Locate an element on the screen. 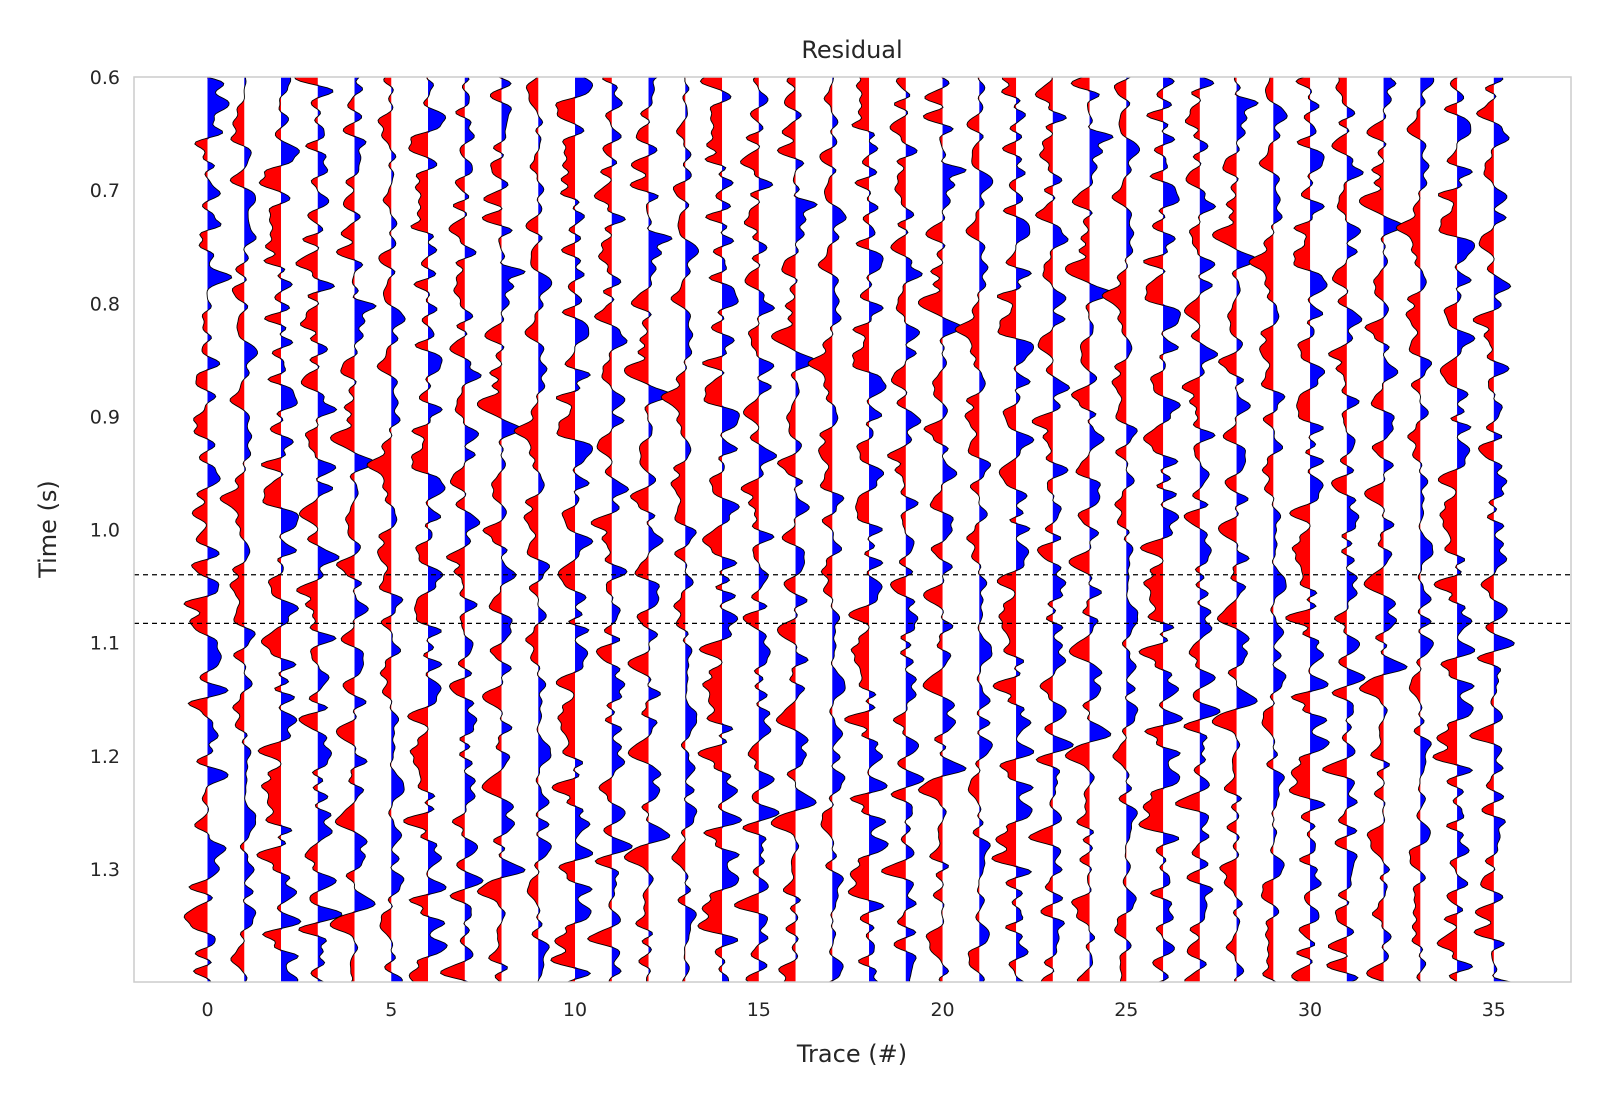 The image size is (1600, 1104). trace-32-negative-fill is located at coordinates (1371, 529).